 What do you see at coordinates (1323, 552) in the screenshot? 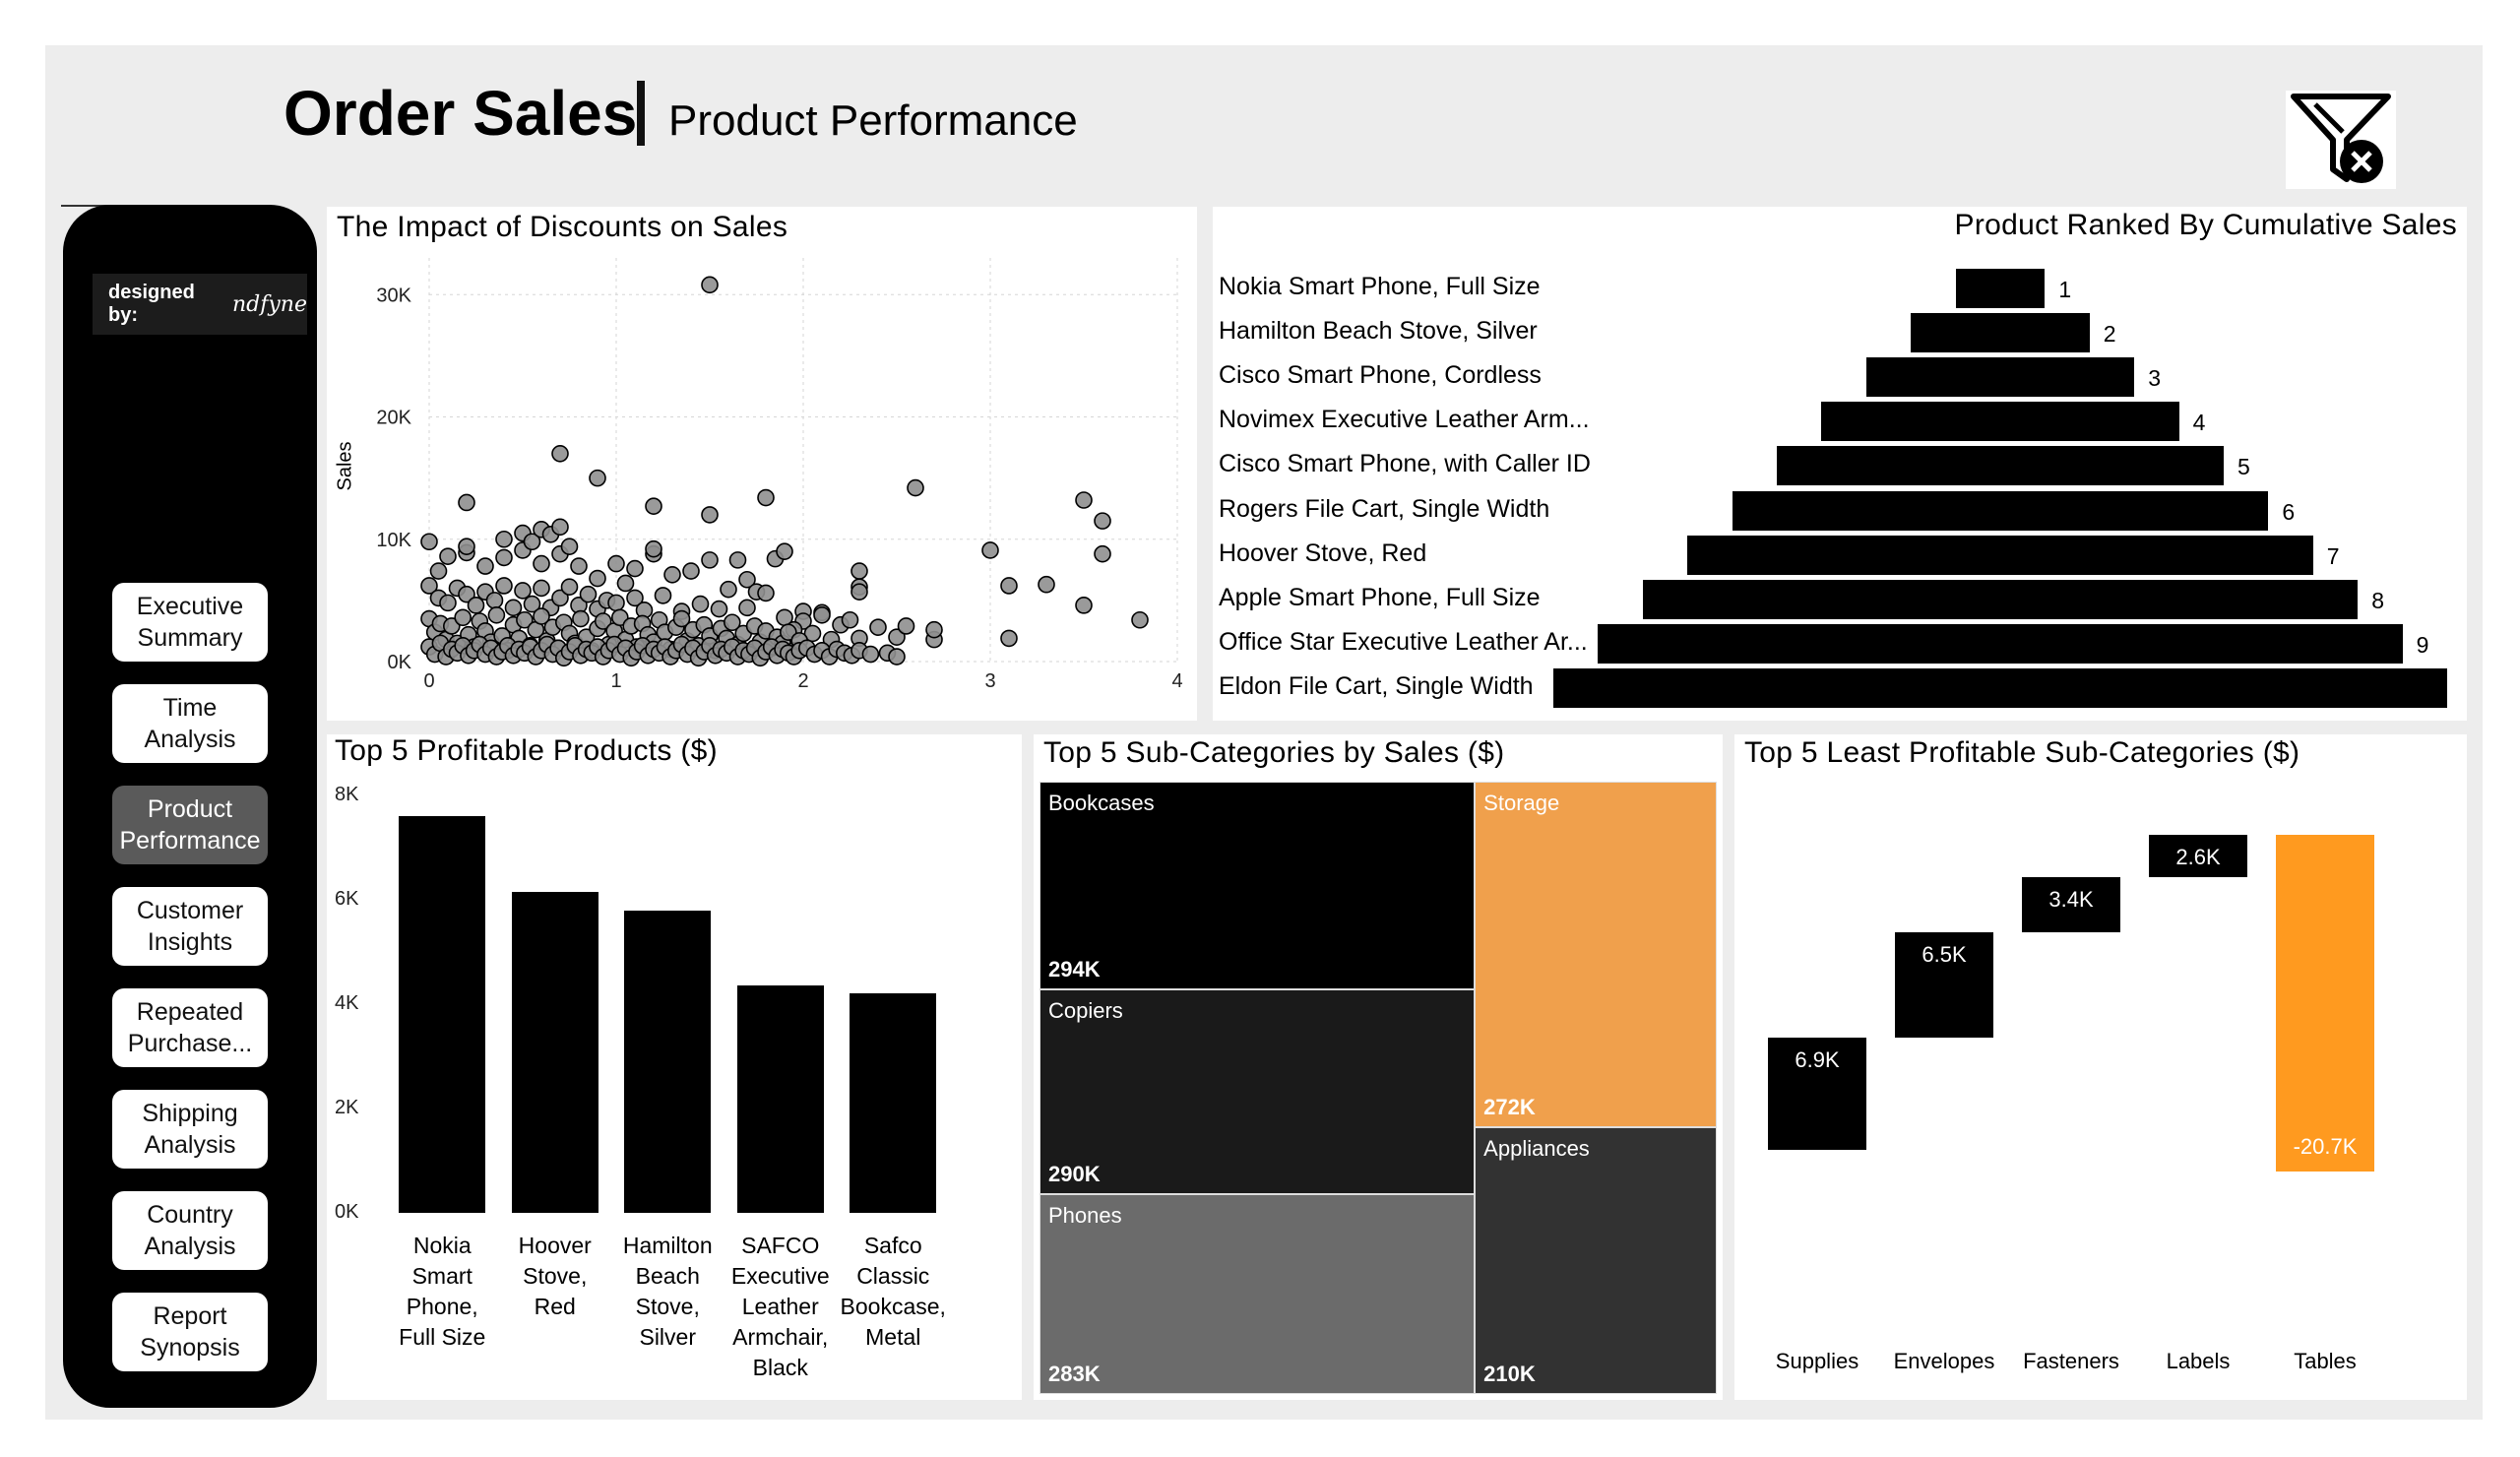
I see `product-label: Hoover Stove, Red` at bounding box center [1323, 552].